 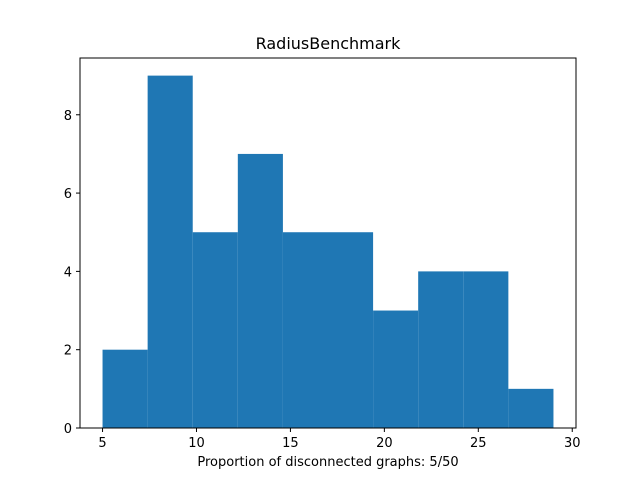 I want to click on chart-title: RadiusBenchmark, so click(x=329, y=43).